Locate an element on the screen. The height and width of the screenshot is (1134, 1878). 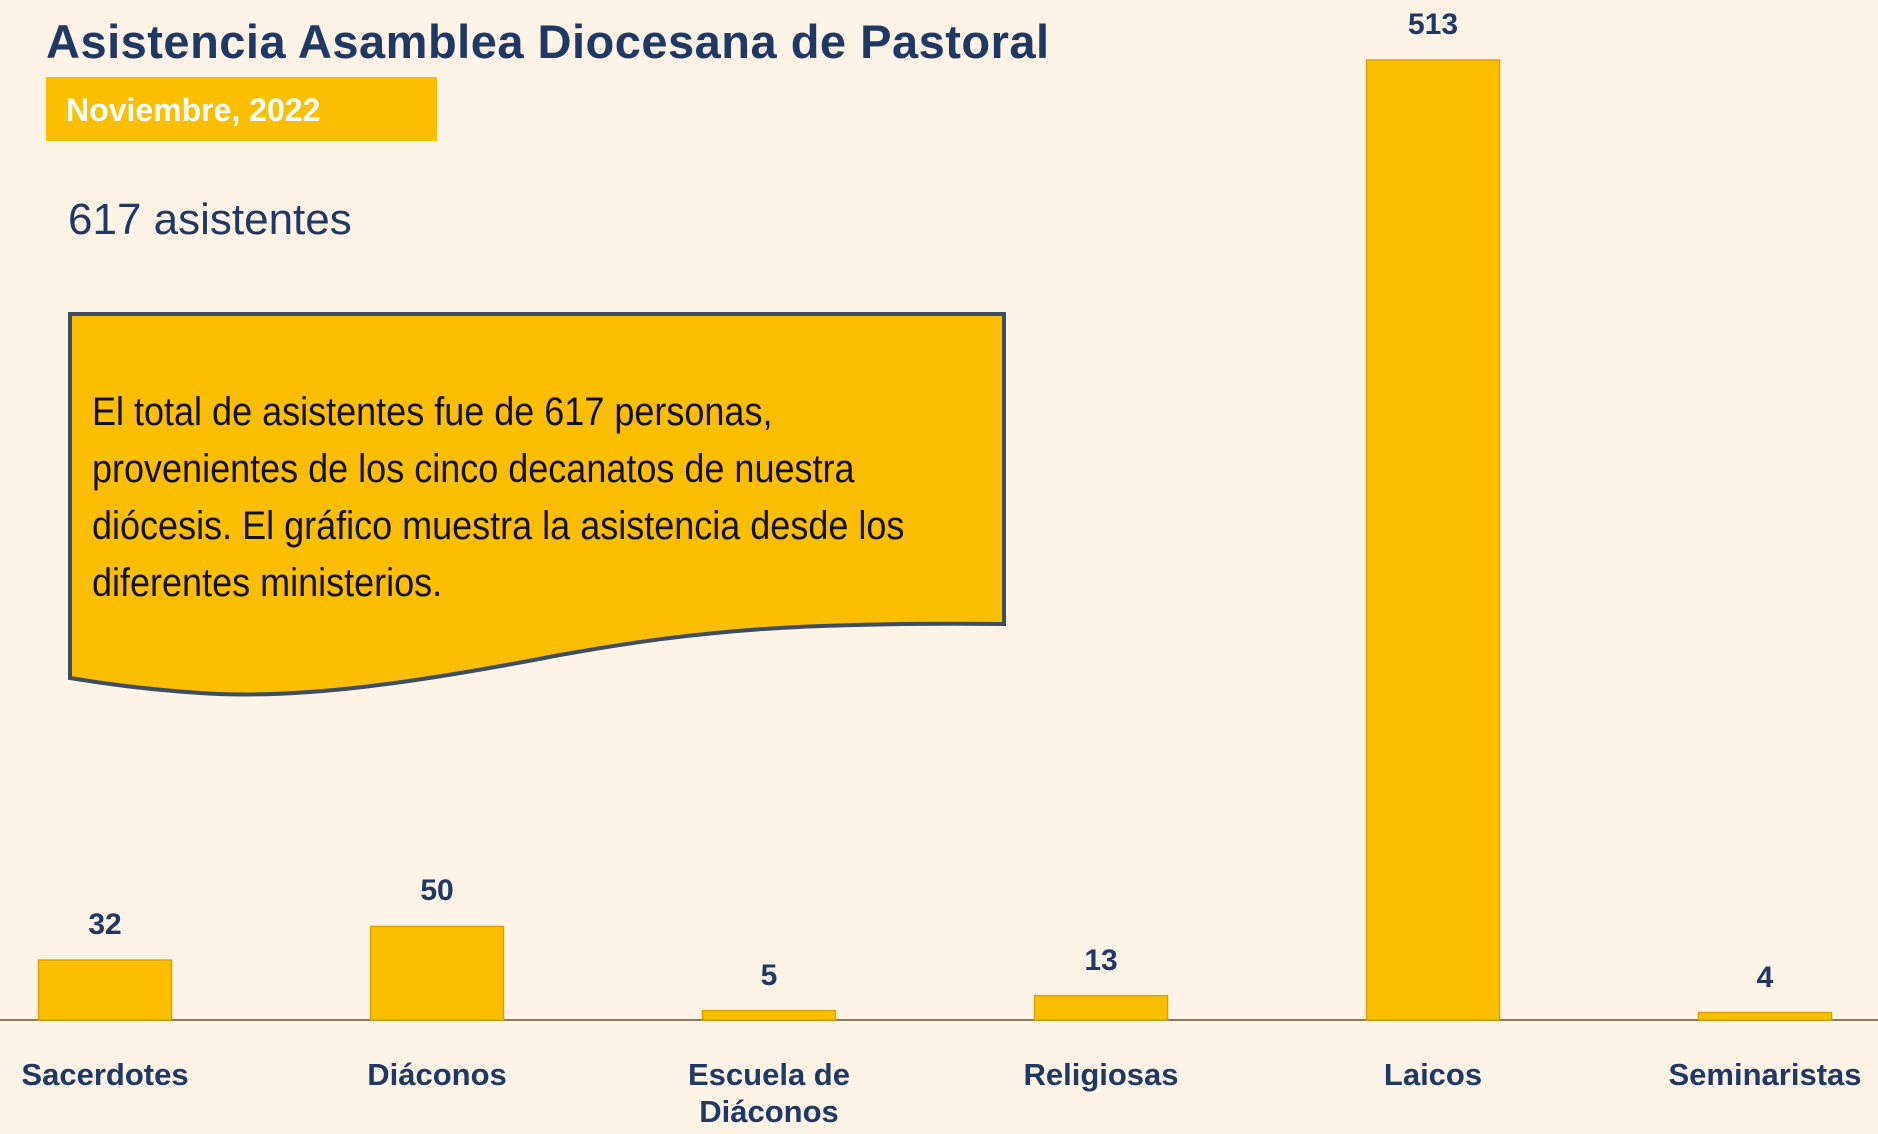
value-label: 513 is located at coordinates (1433, 24).